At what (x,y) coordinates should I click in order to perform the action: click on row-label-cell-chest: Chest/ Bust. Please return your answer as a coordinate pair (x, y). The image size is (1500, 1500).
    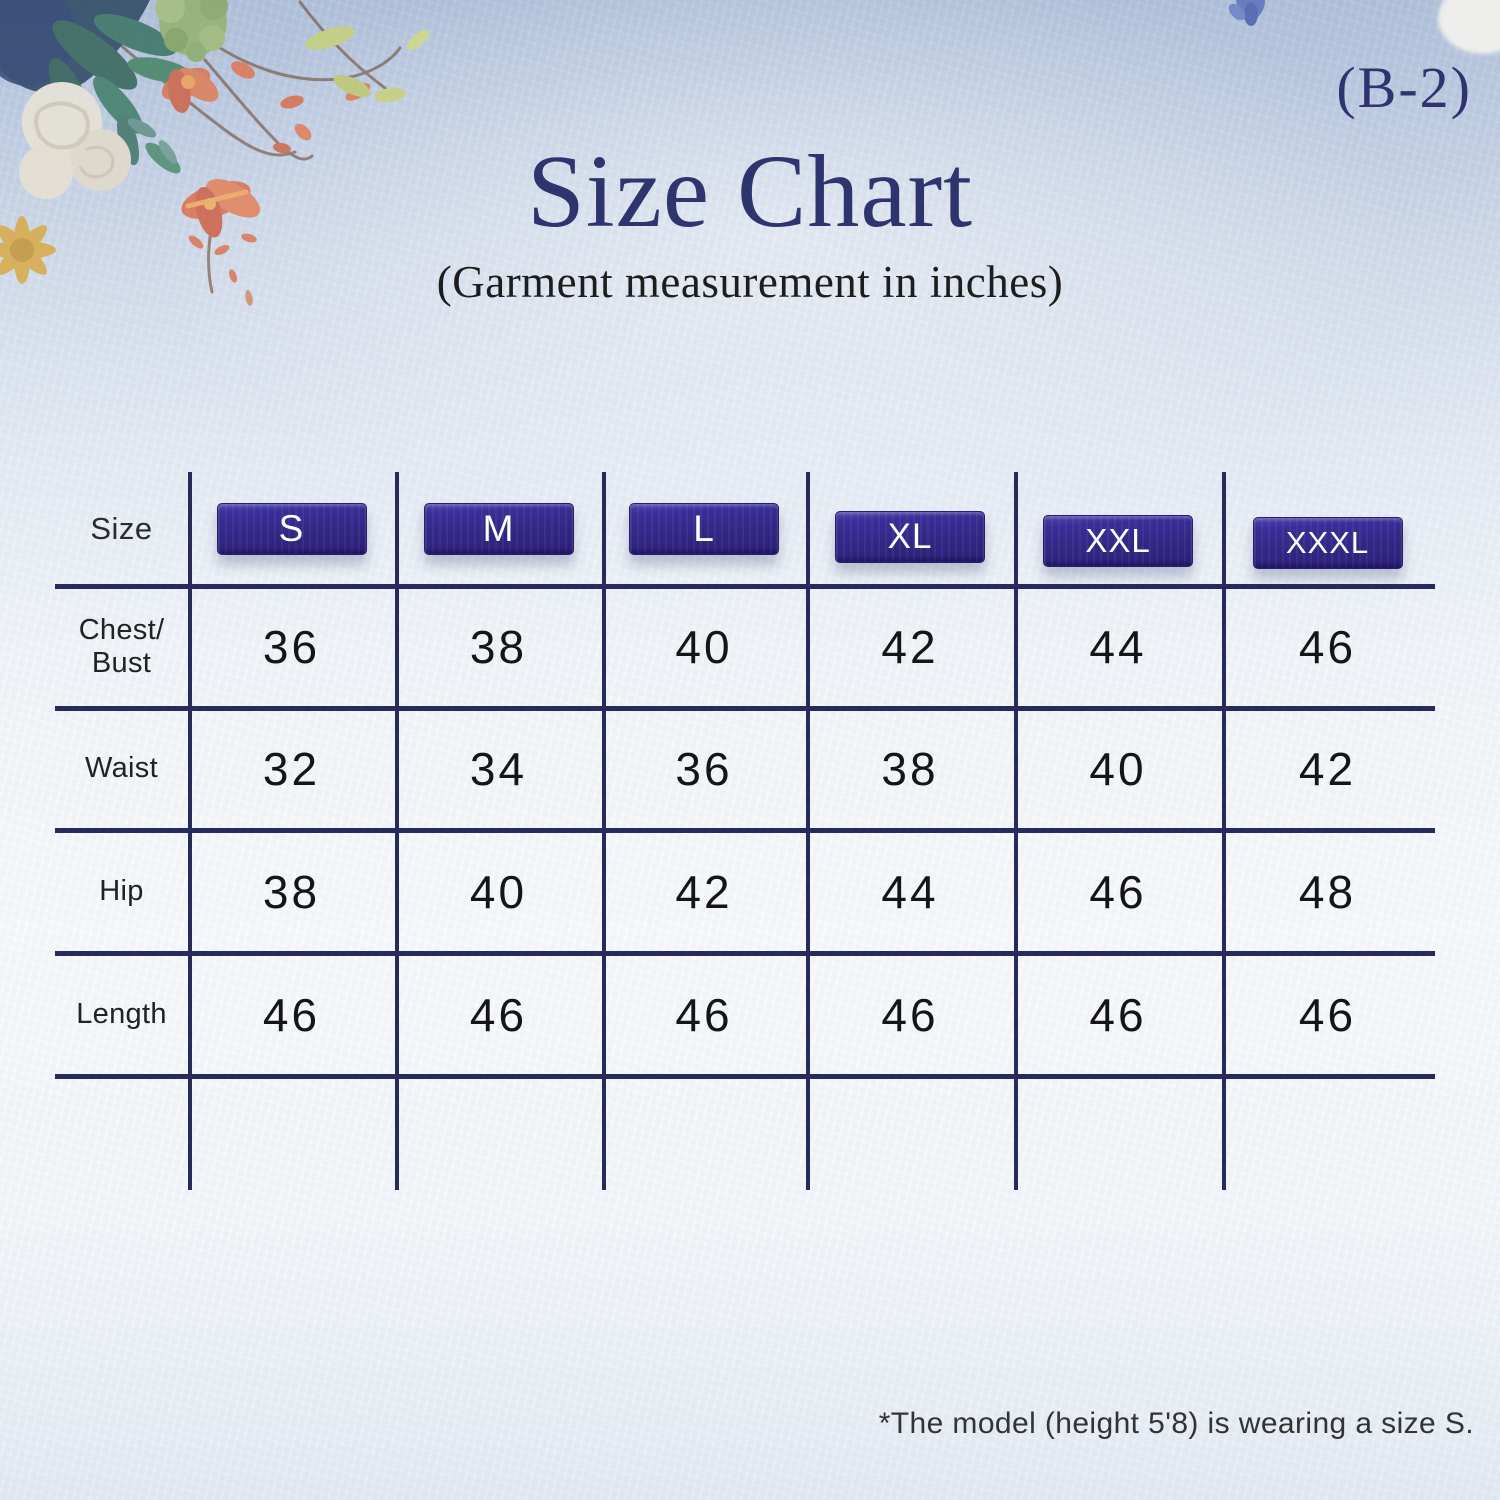
    Looking at the image, I should click on (121, 647).